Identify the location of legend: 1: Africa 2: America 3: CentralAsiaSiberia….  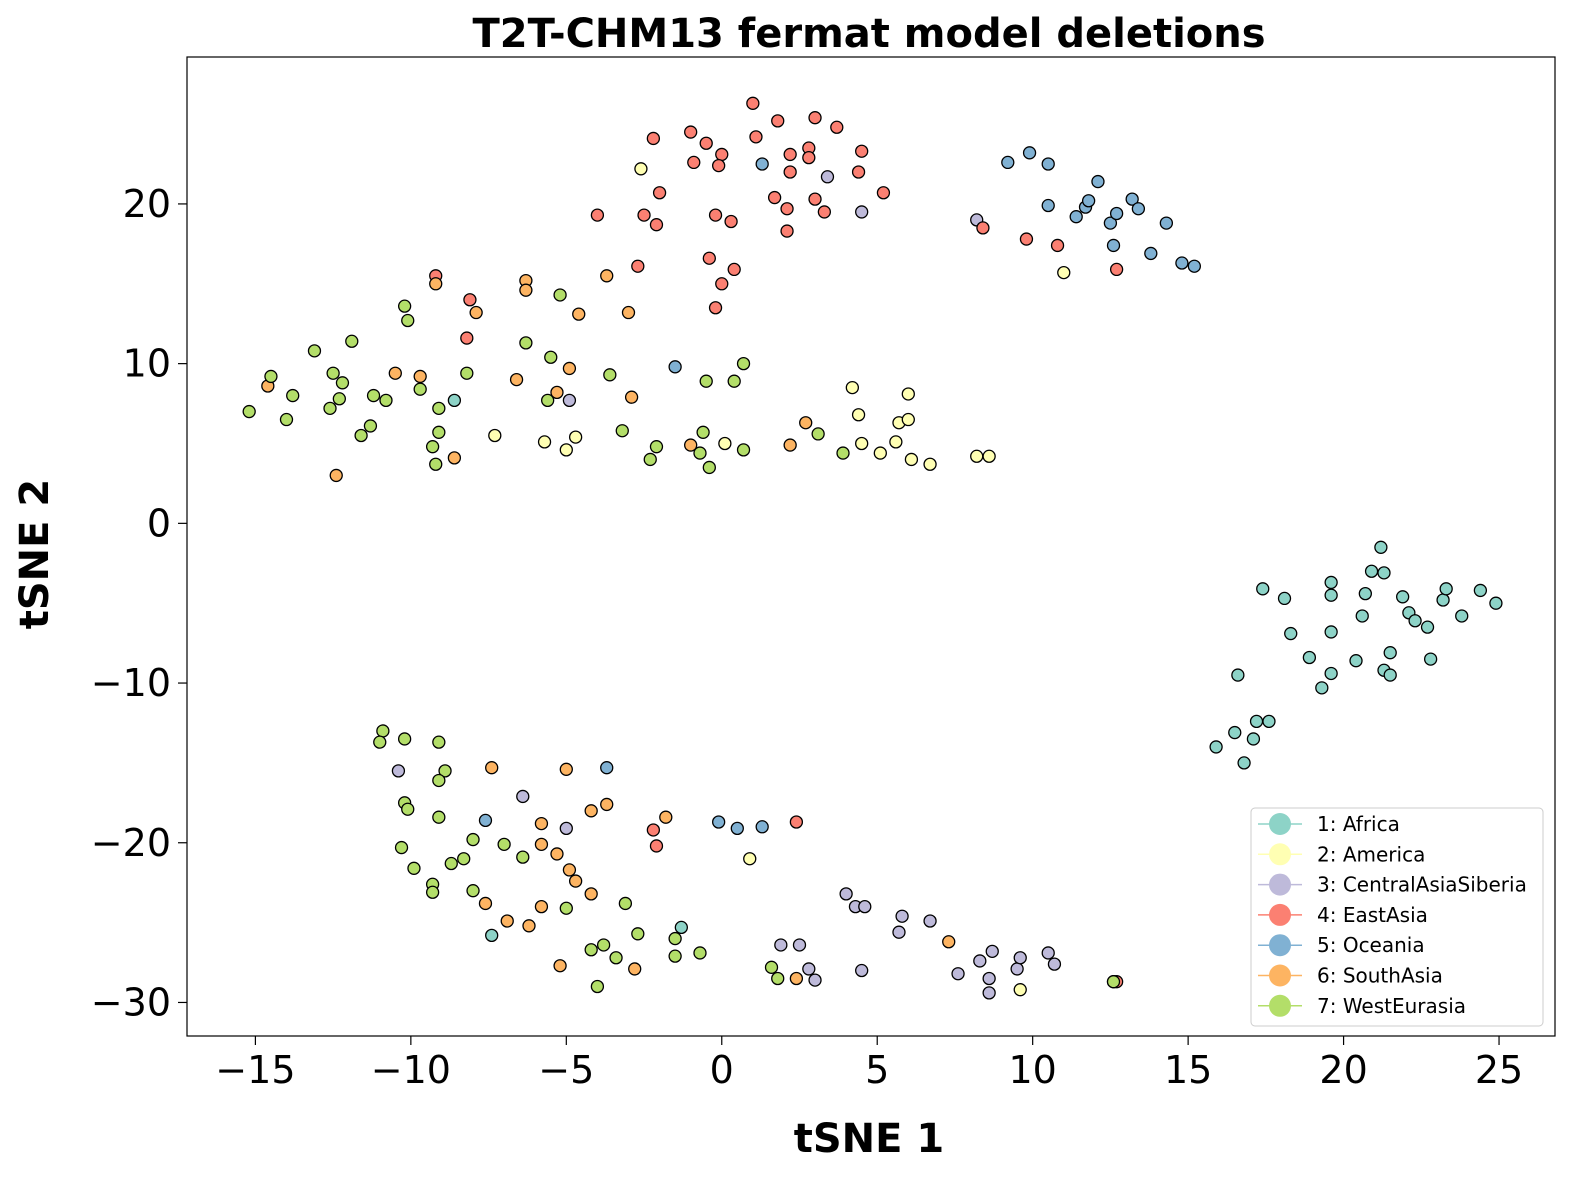
(1397, 917).